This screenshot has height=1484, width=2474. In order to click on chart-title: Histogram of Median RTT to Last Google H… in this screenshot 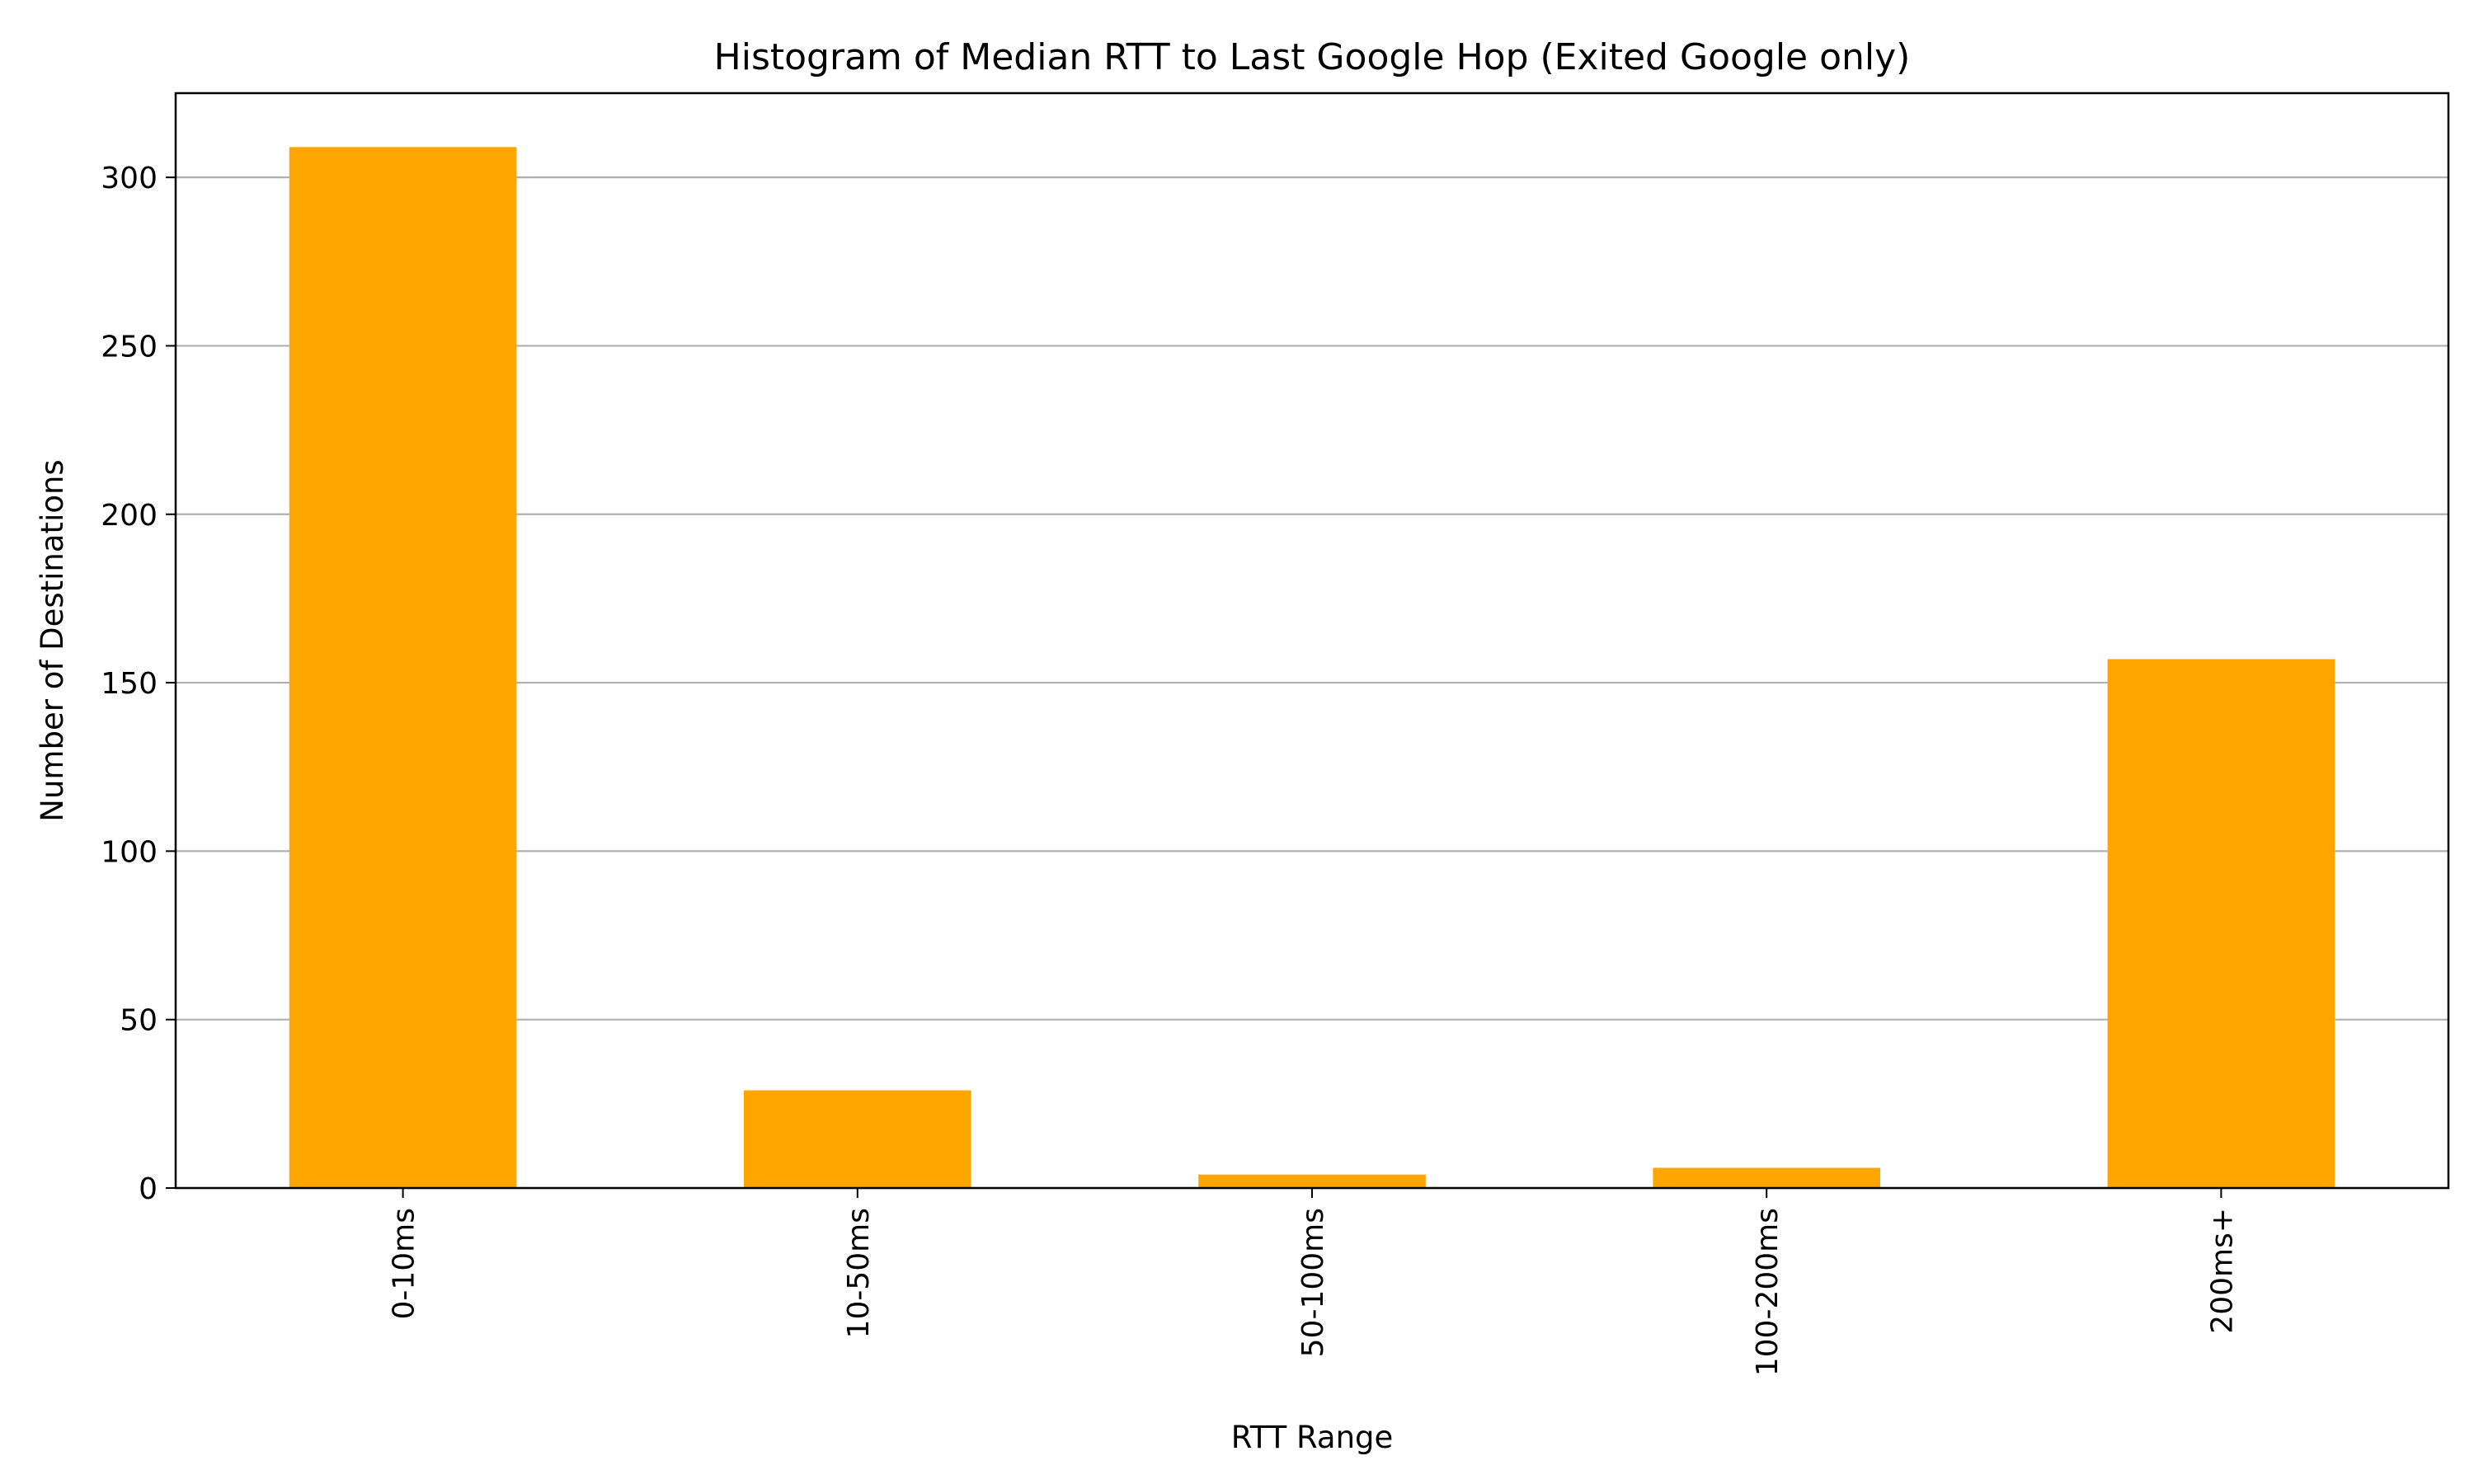, I will do `click(1312, 57)`.